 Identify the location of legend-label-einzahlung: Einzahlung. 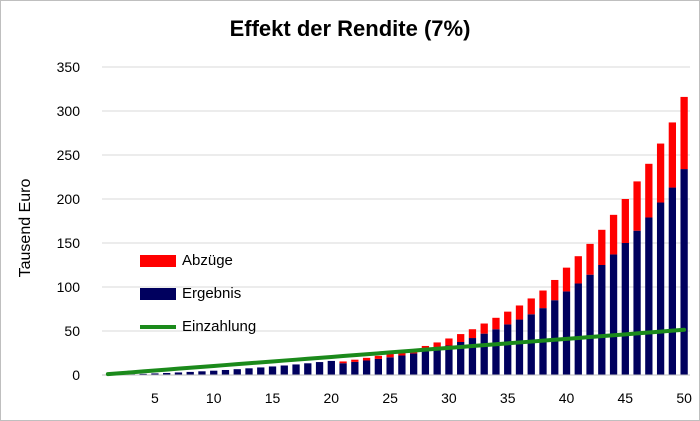
(219, 326).